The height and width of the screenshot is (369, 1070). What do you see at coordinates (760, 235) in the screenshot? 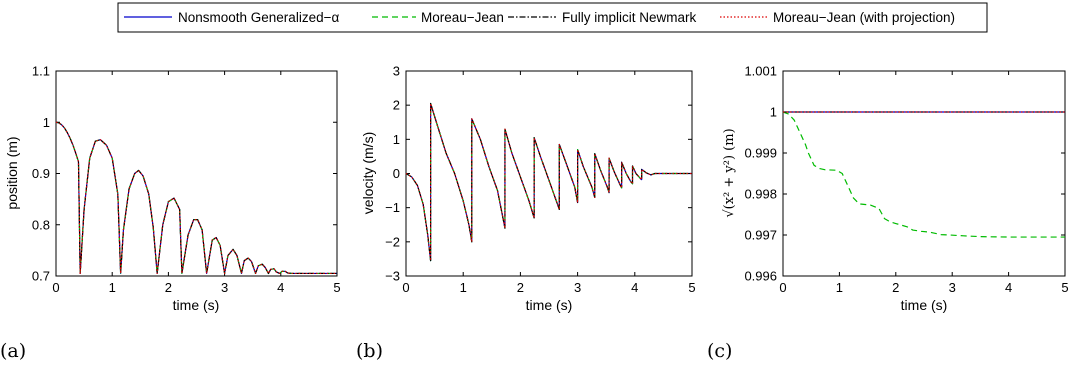
I see `y-tick-label: 0.997` at bounding box center [760, 235].